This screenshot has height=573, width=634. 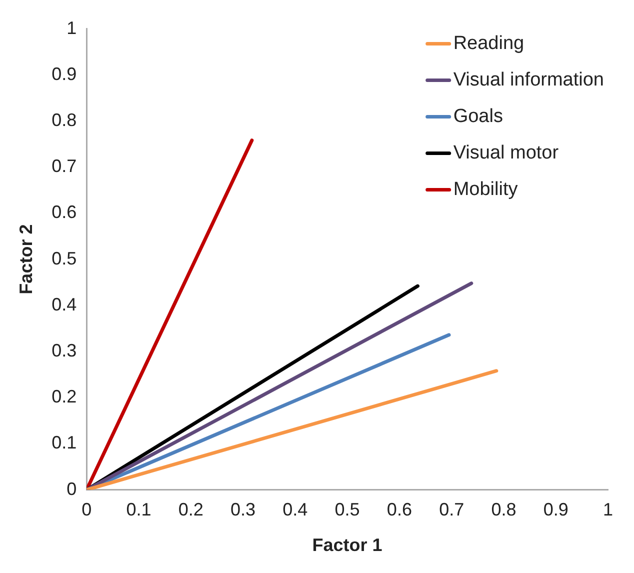 I want to click on y-tick-label: 0.6, so click(x=64, y=212).